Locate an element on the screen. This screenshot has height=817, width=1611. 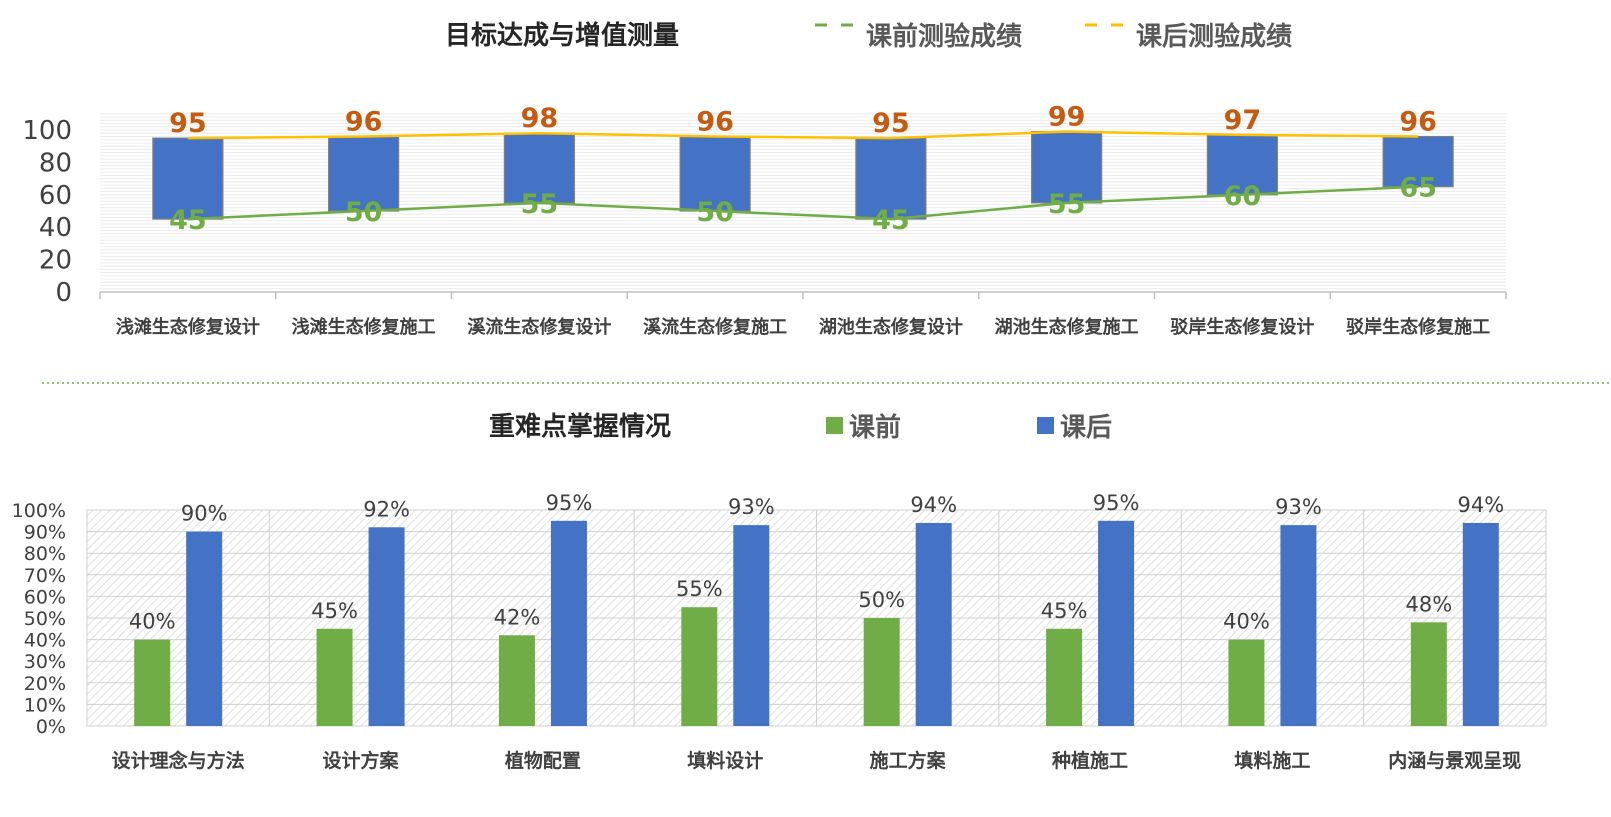
chart1-y-tick-label: 80 is located at coordinates (55, 163).